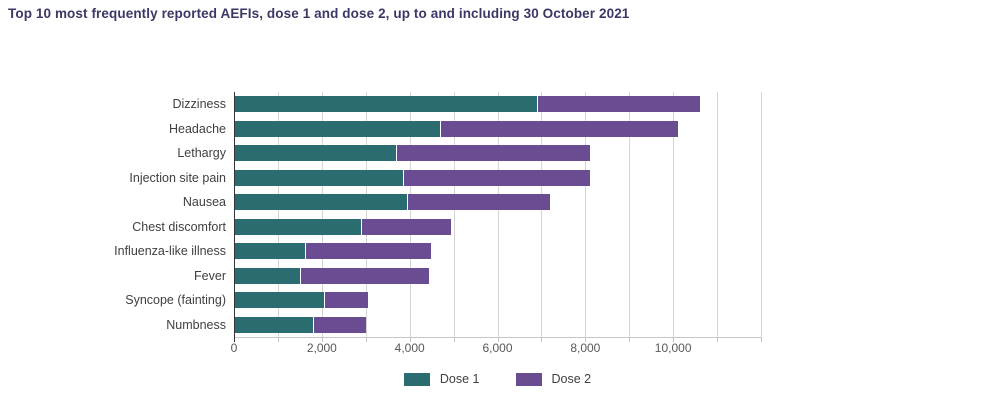 The height and width of the screenshot is (401, 995). What do you see at coordinates (279, 300) in the screenshot?
I see `bar-segment-dose1-syncope-fainting-` at bounding box center [279, 300].